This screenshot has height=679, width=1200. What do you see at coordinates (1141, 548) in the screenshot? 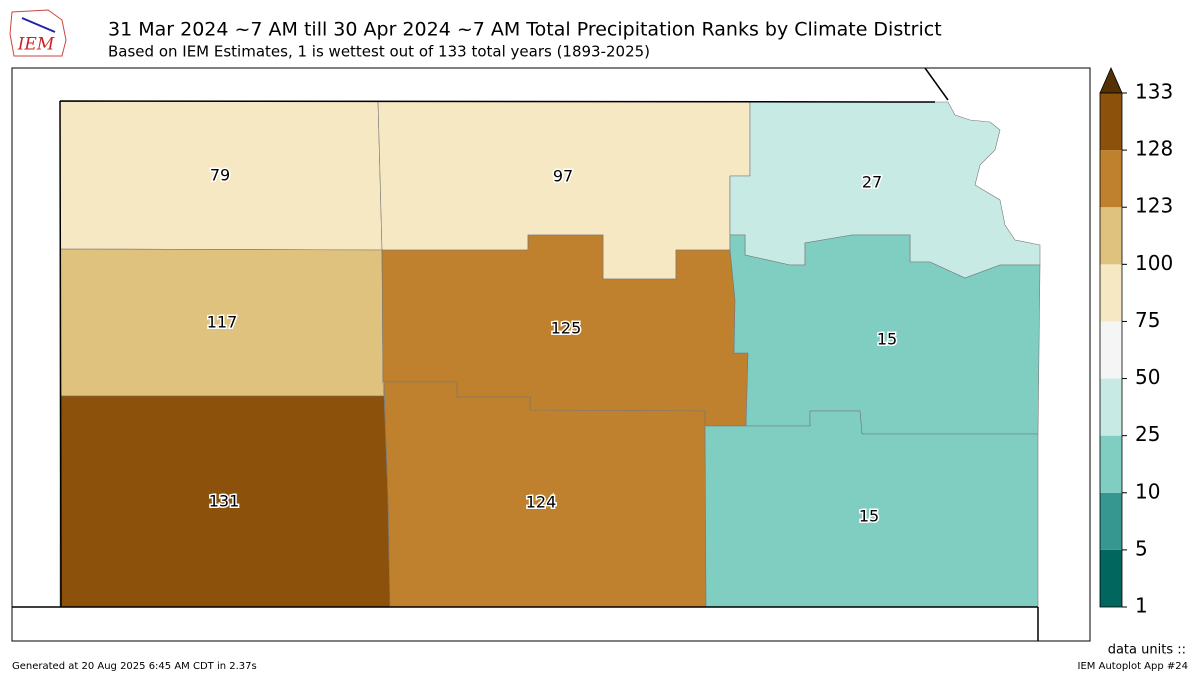
I see `colorbar-tick-label: 5` at bounding box center [1141, 548].